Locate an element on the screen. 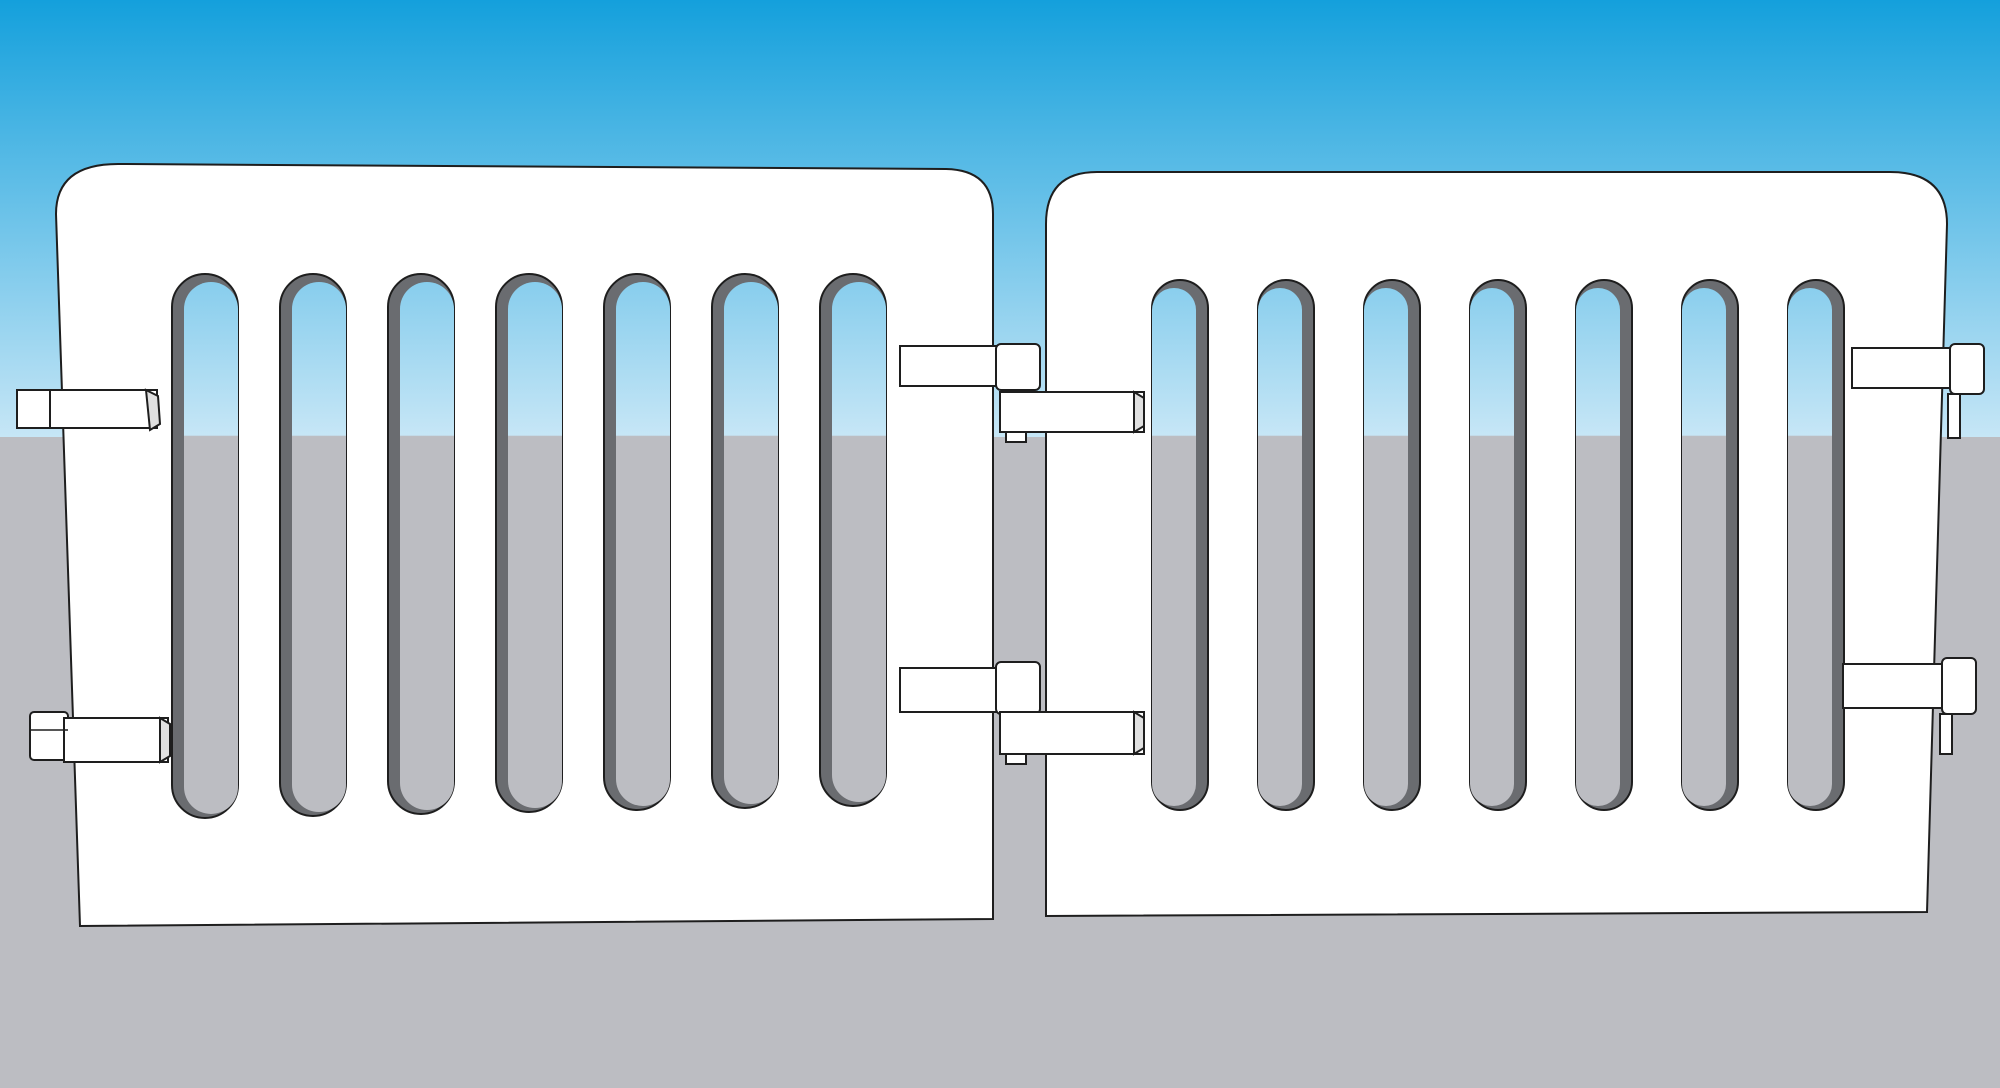  right-lower-hinge is located at coordinates (1909, 706).